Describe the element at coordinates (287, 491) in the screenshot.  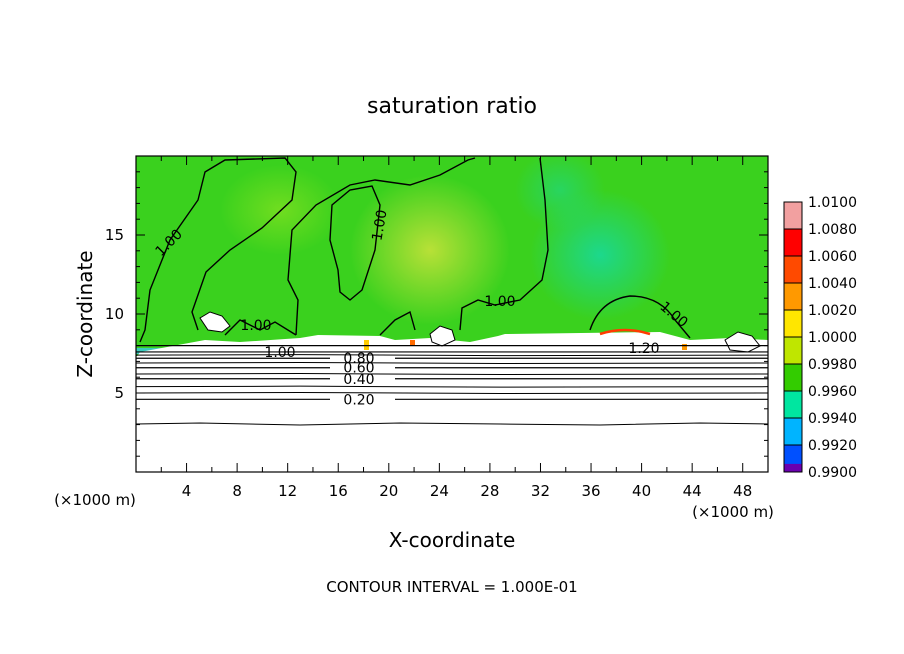
I see `x-tick-label: 12` at that location.